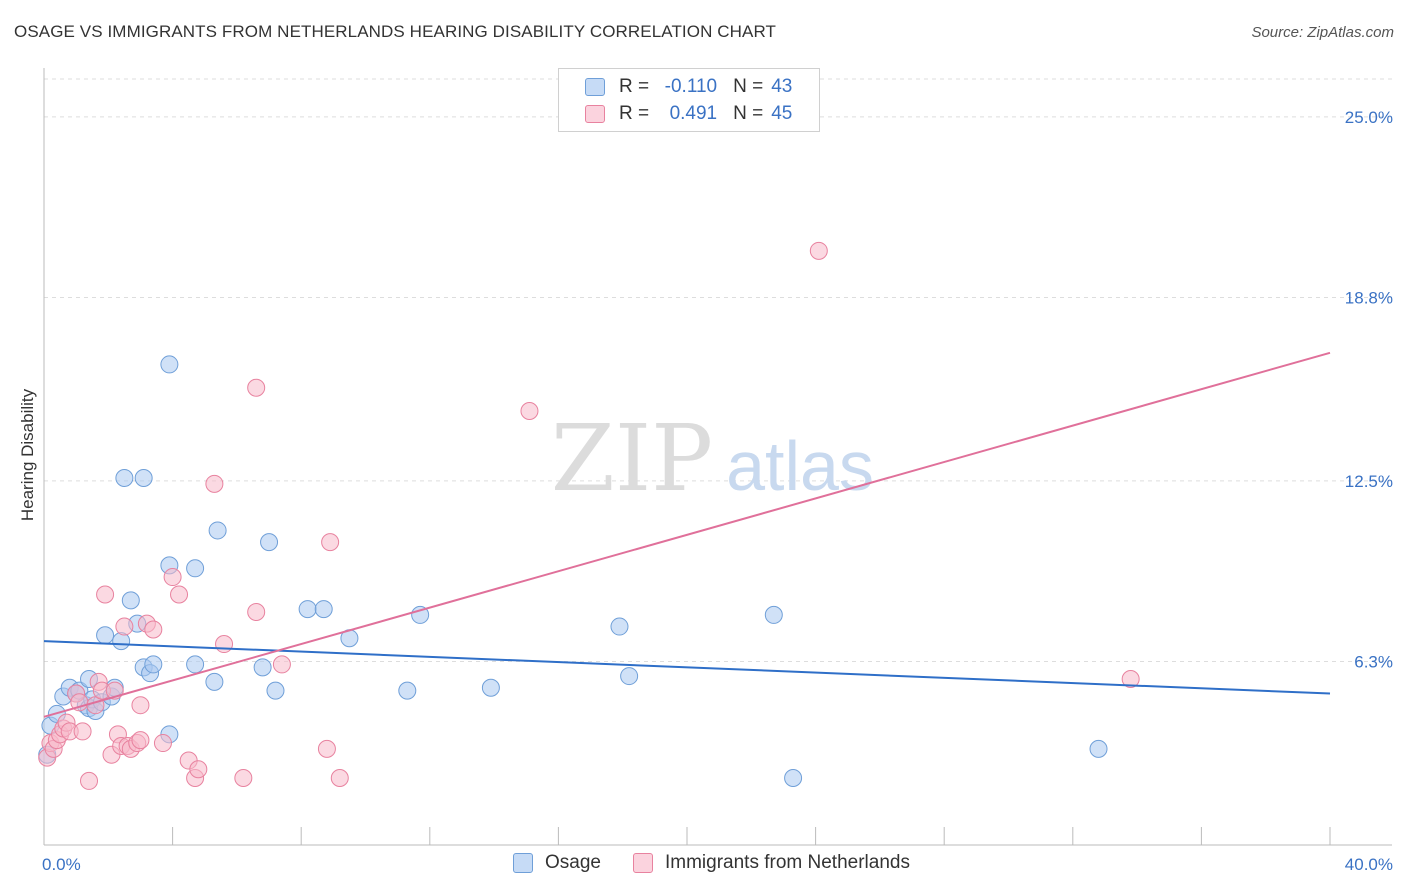 The width and height of the screenshot is (1406, 892). What do you see at coordinates (643, 863) in the screenshot?
I see `series-swatch-netherlands` at bounding box center [643, 863].